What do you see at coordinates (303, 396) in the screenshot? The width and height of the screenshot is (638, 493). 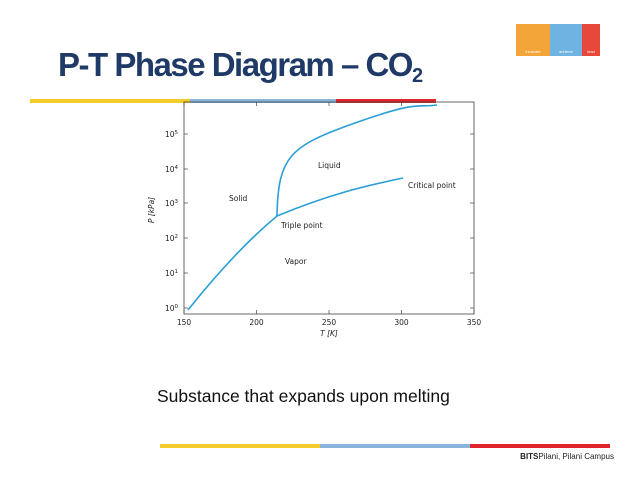 I see `slide-caption: Substance that expands upon melting` at bounding box center [303, 396].